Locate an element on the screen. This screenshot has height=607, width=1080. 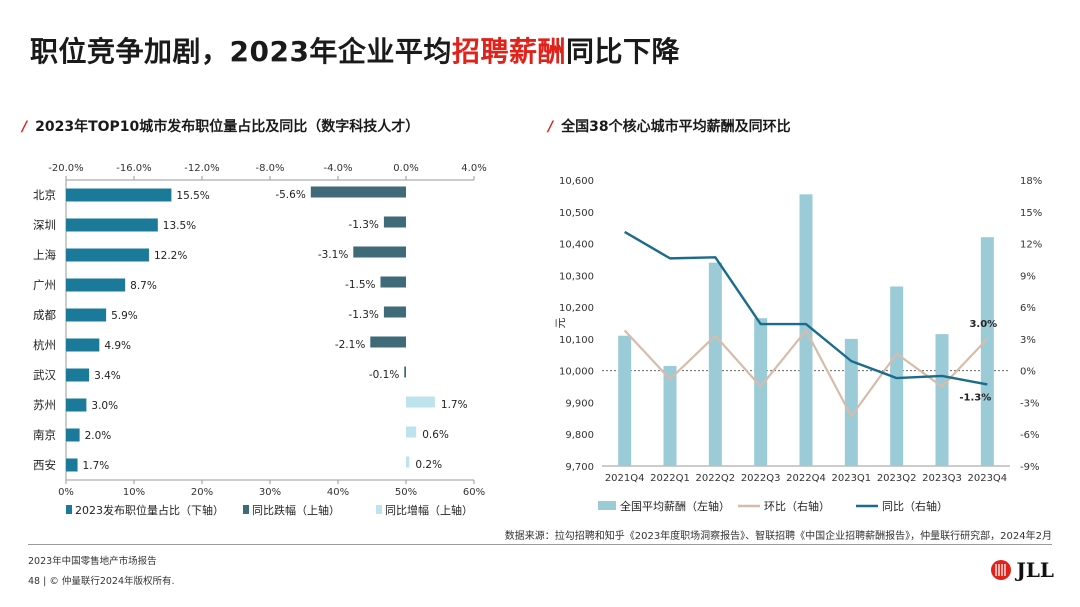
right-chart-title: / 全国38个核心城市平均薪酬及同环比 is located at coordinates (669, 127).